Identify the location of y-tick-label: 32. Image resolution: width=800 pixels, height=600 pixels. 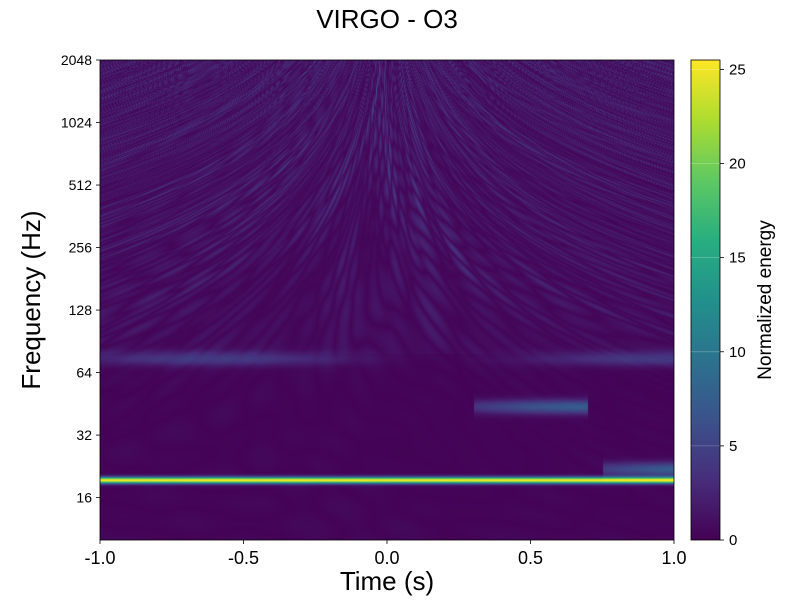
(84, 435).